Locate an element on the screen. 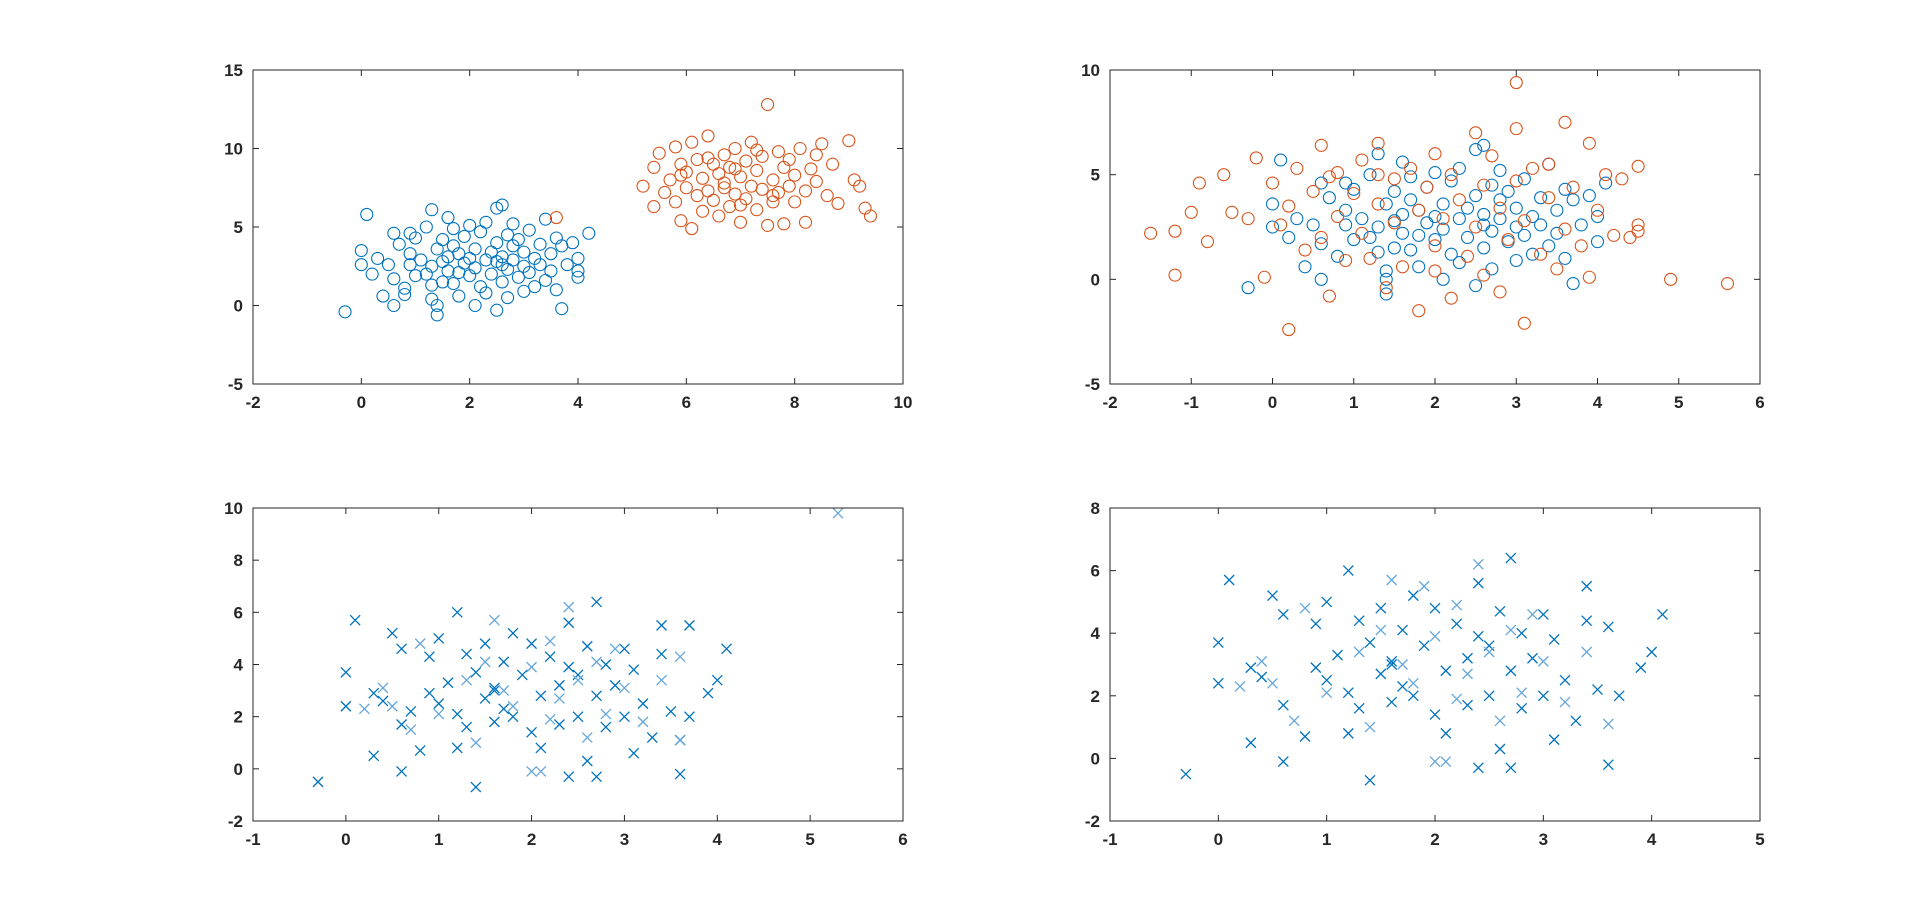  x-tick-label: 4 is located at coordinates (718, 839).